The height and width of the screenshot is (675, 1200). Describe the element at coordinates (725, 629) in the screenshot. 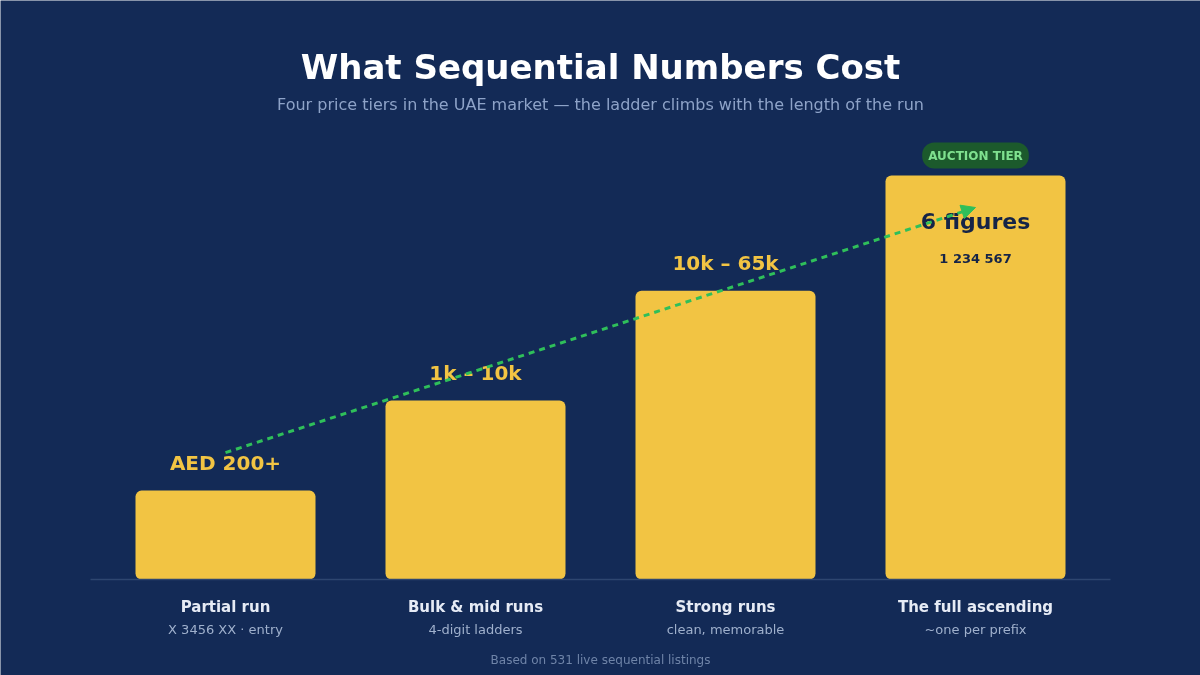

I see `text: clean, memorable` at that location.